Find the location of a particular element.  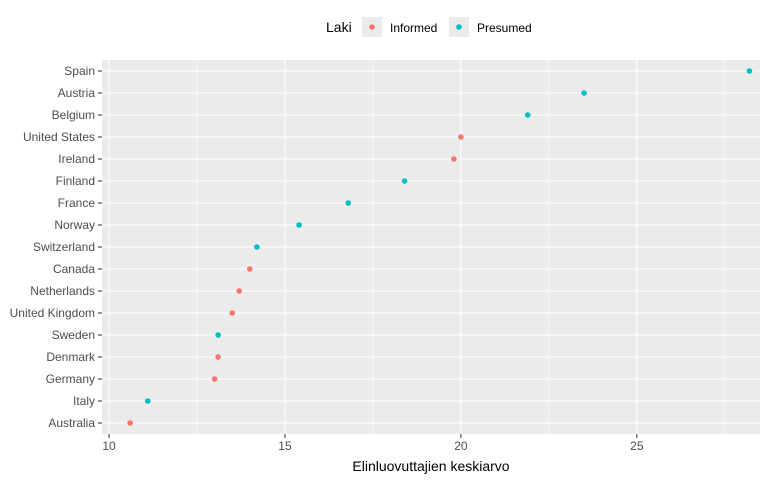

y-tick-label: United States is located at coordinates (59, 137).